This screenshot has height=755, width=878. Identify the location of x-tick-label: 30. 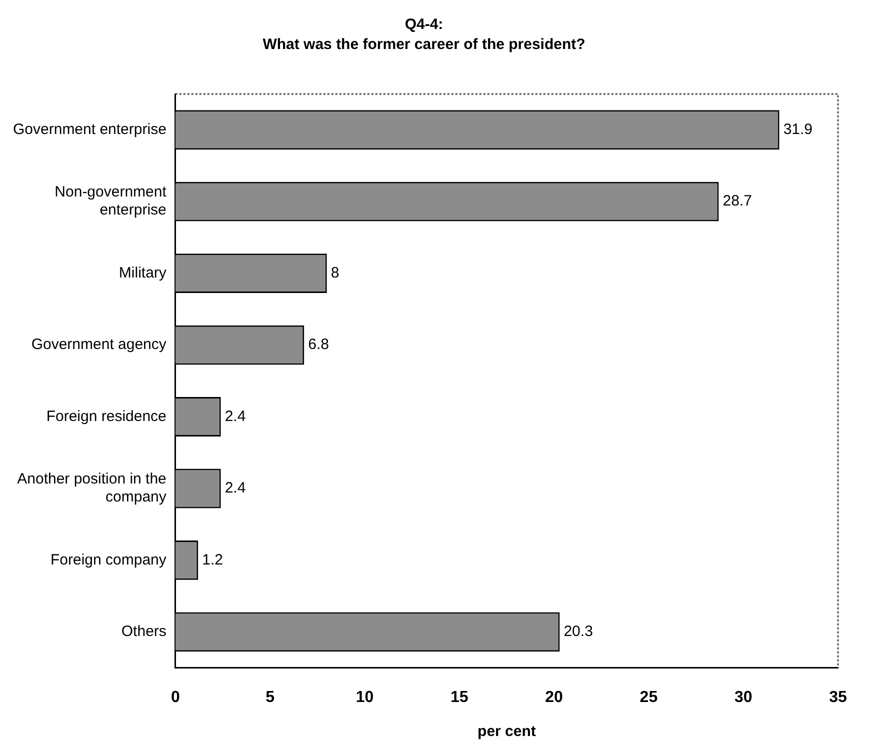
(743, 697).